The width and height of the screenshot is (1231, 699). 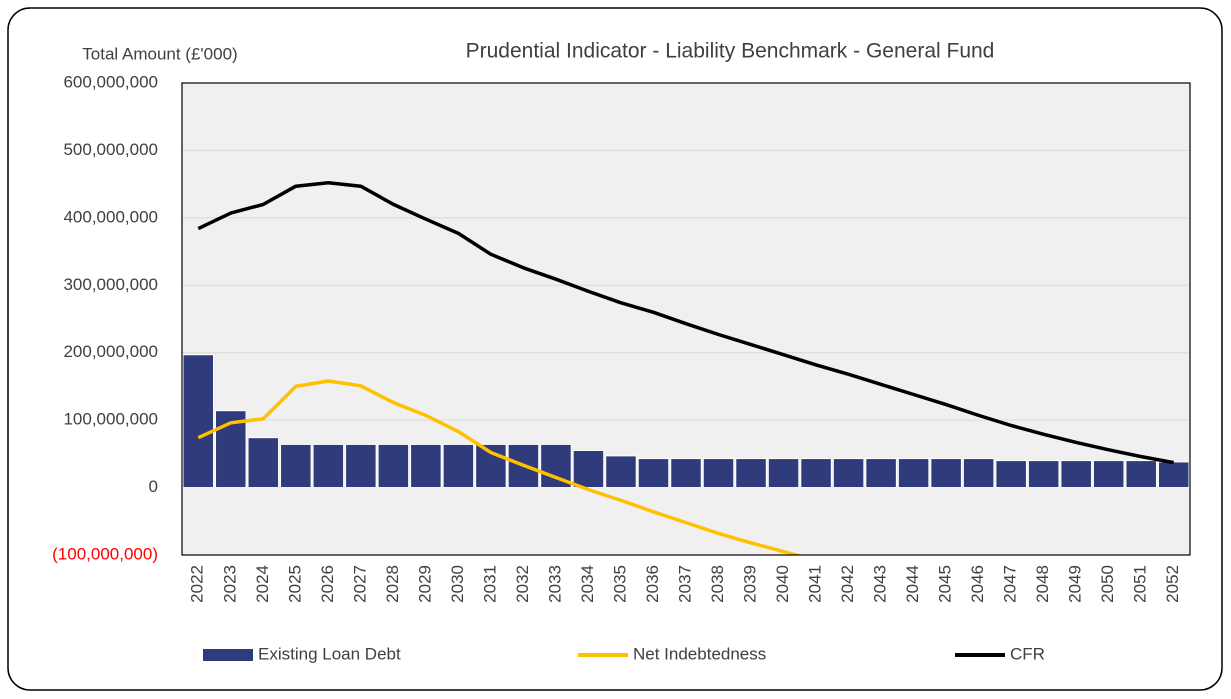 I want to click on x-tick-label: 2026, so click(x=327, y=584).